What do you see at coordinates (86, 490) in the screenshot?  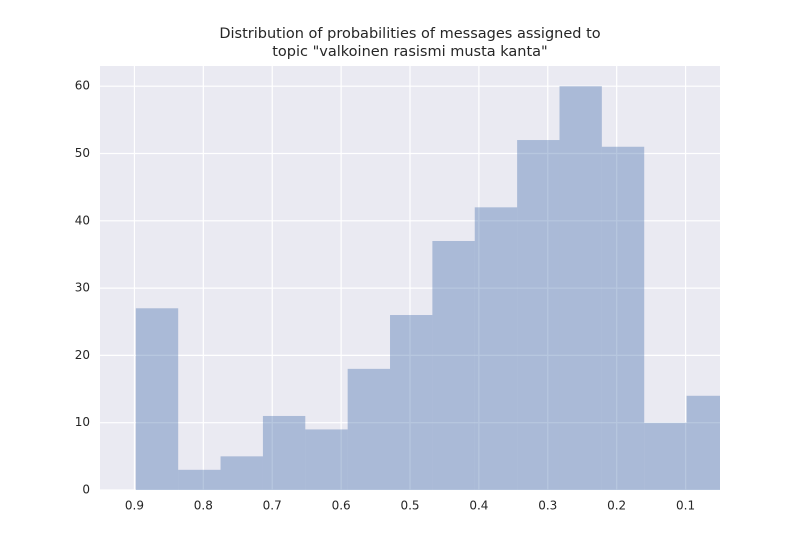 I see `y-tick-label: 0` at bounding box center [86, 490].